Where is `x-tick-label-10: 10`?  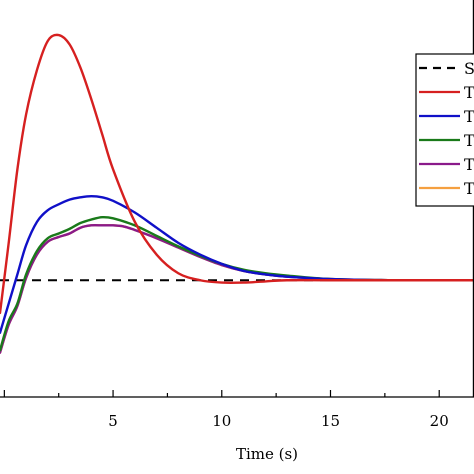
x-tick-label-10: 10 is located at coordinates (221, 421).